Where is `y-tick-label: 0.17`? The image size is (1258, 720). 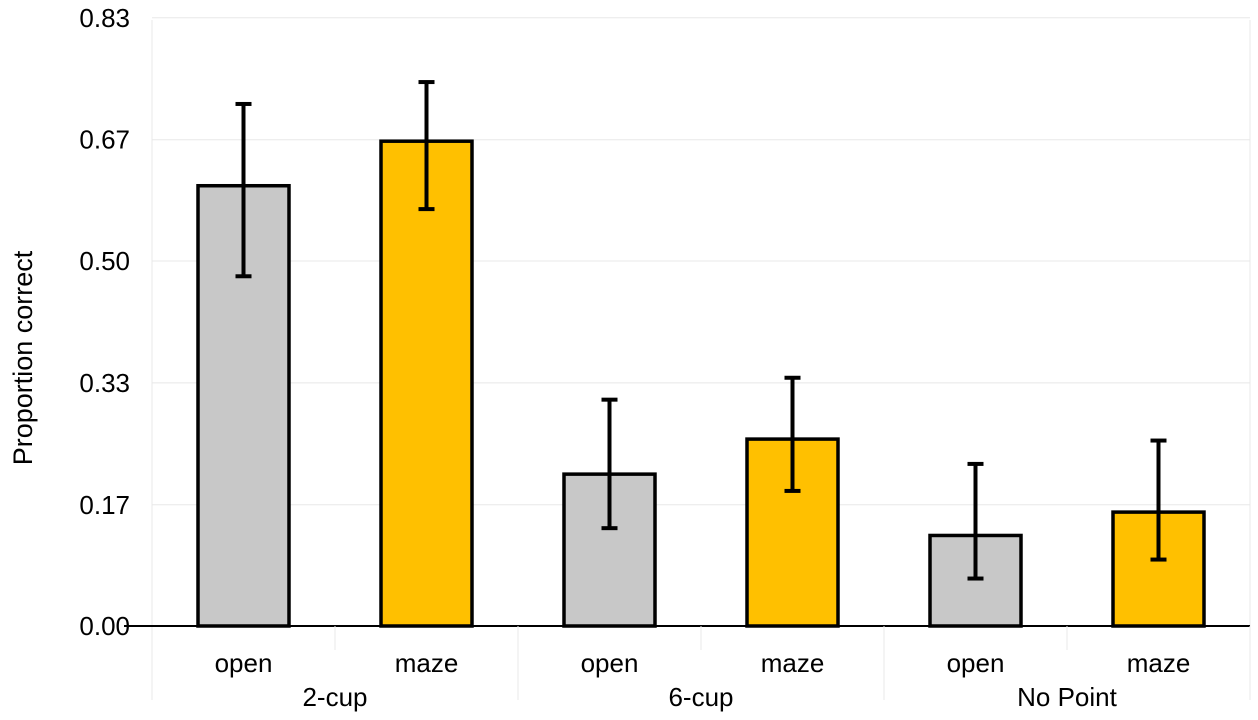 y-tick-label: 0.17 is located at coordinates (104, 505).